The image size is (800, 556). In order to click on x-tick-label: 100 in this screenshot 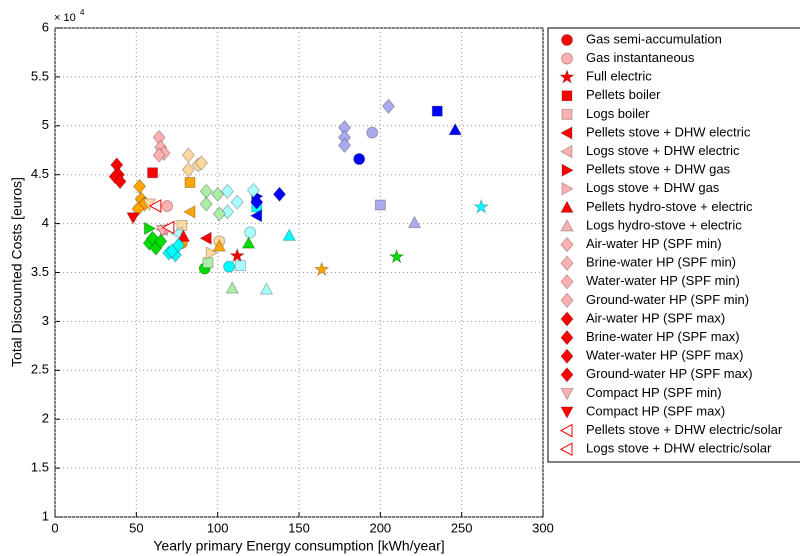, I will do `click(218, 527)`.